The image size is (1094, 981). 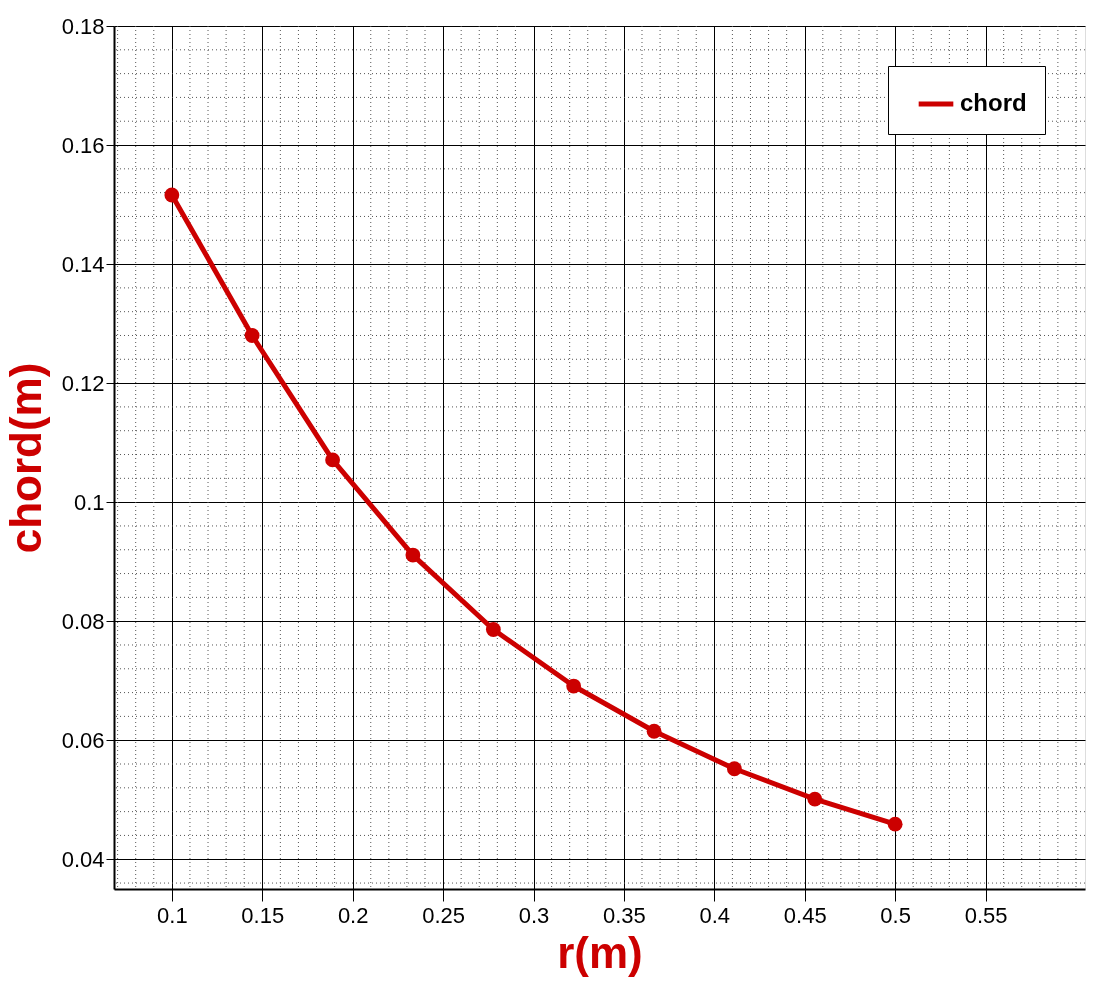 What do you see at coordinates (25, 458) in the screenshot?
I see `y-axis-title: chord(m)` at bounding box center [25, 458].